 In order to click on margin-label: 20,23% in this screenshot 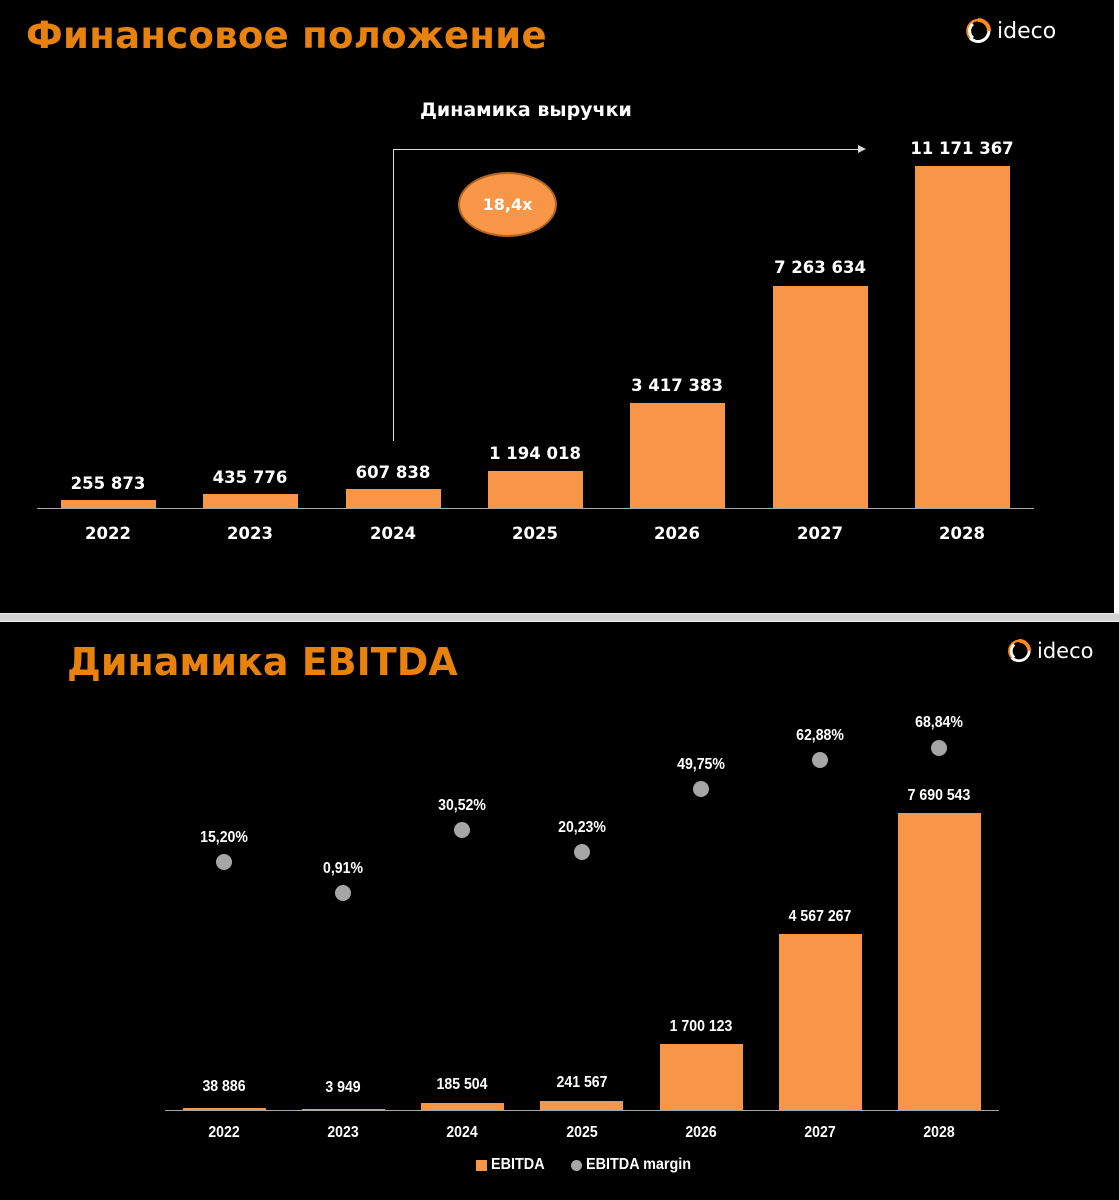, I will do `click(582, 827)`.